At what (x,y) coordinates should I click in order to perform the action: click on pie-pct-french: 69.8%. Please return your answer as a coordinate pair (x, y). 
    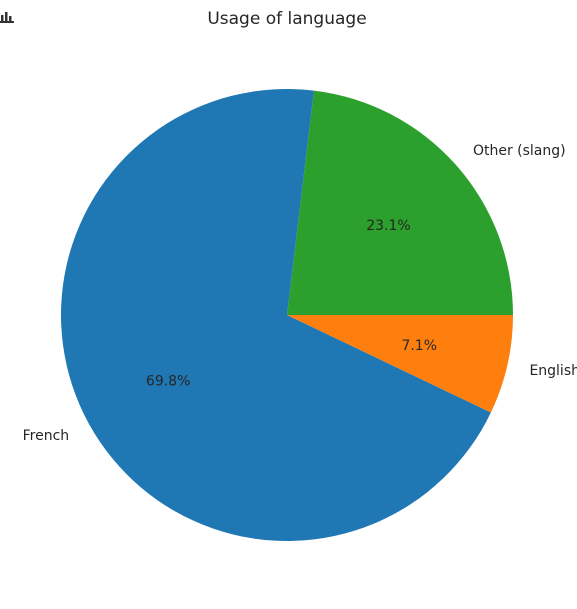
    Looking at the image, I should click on (168, 381).